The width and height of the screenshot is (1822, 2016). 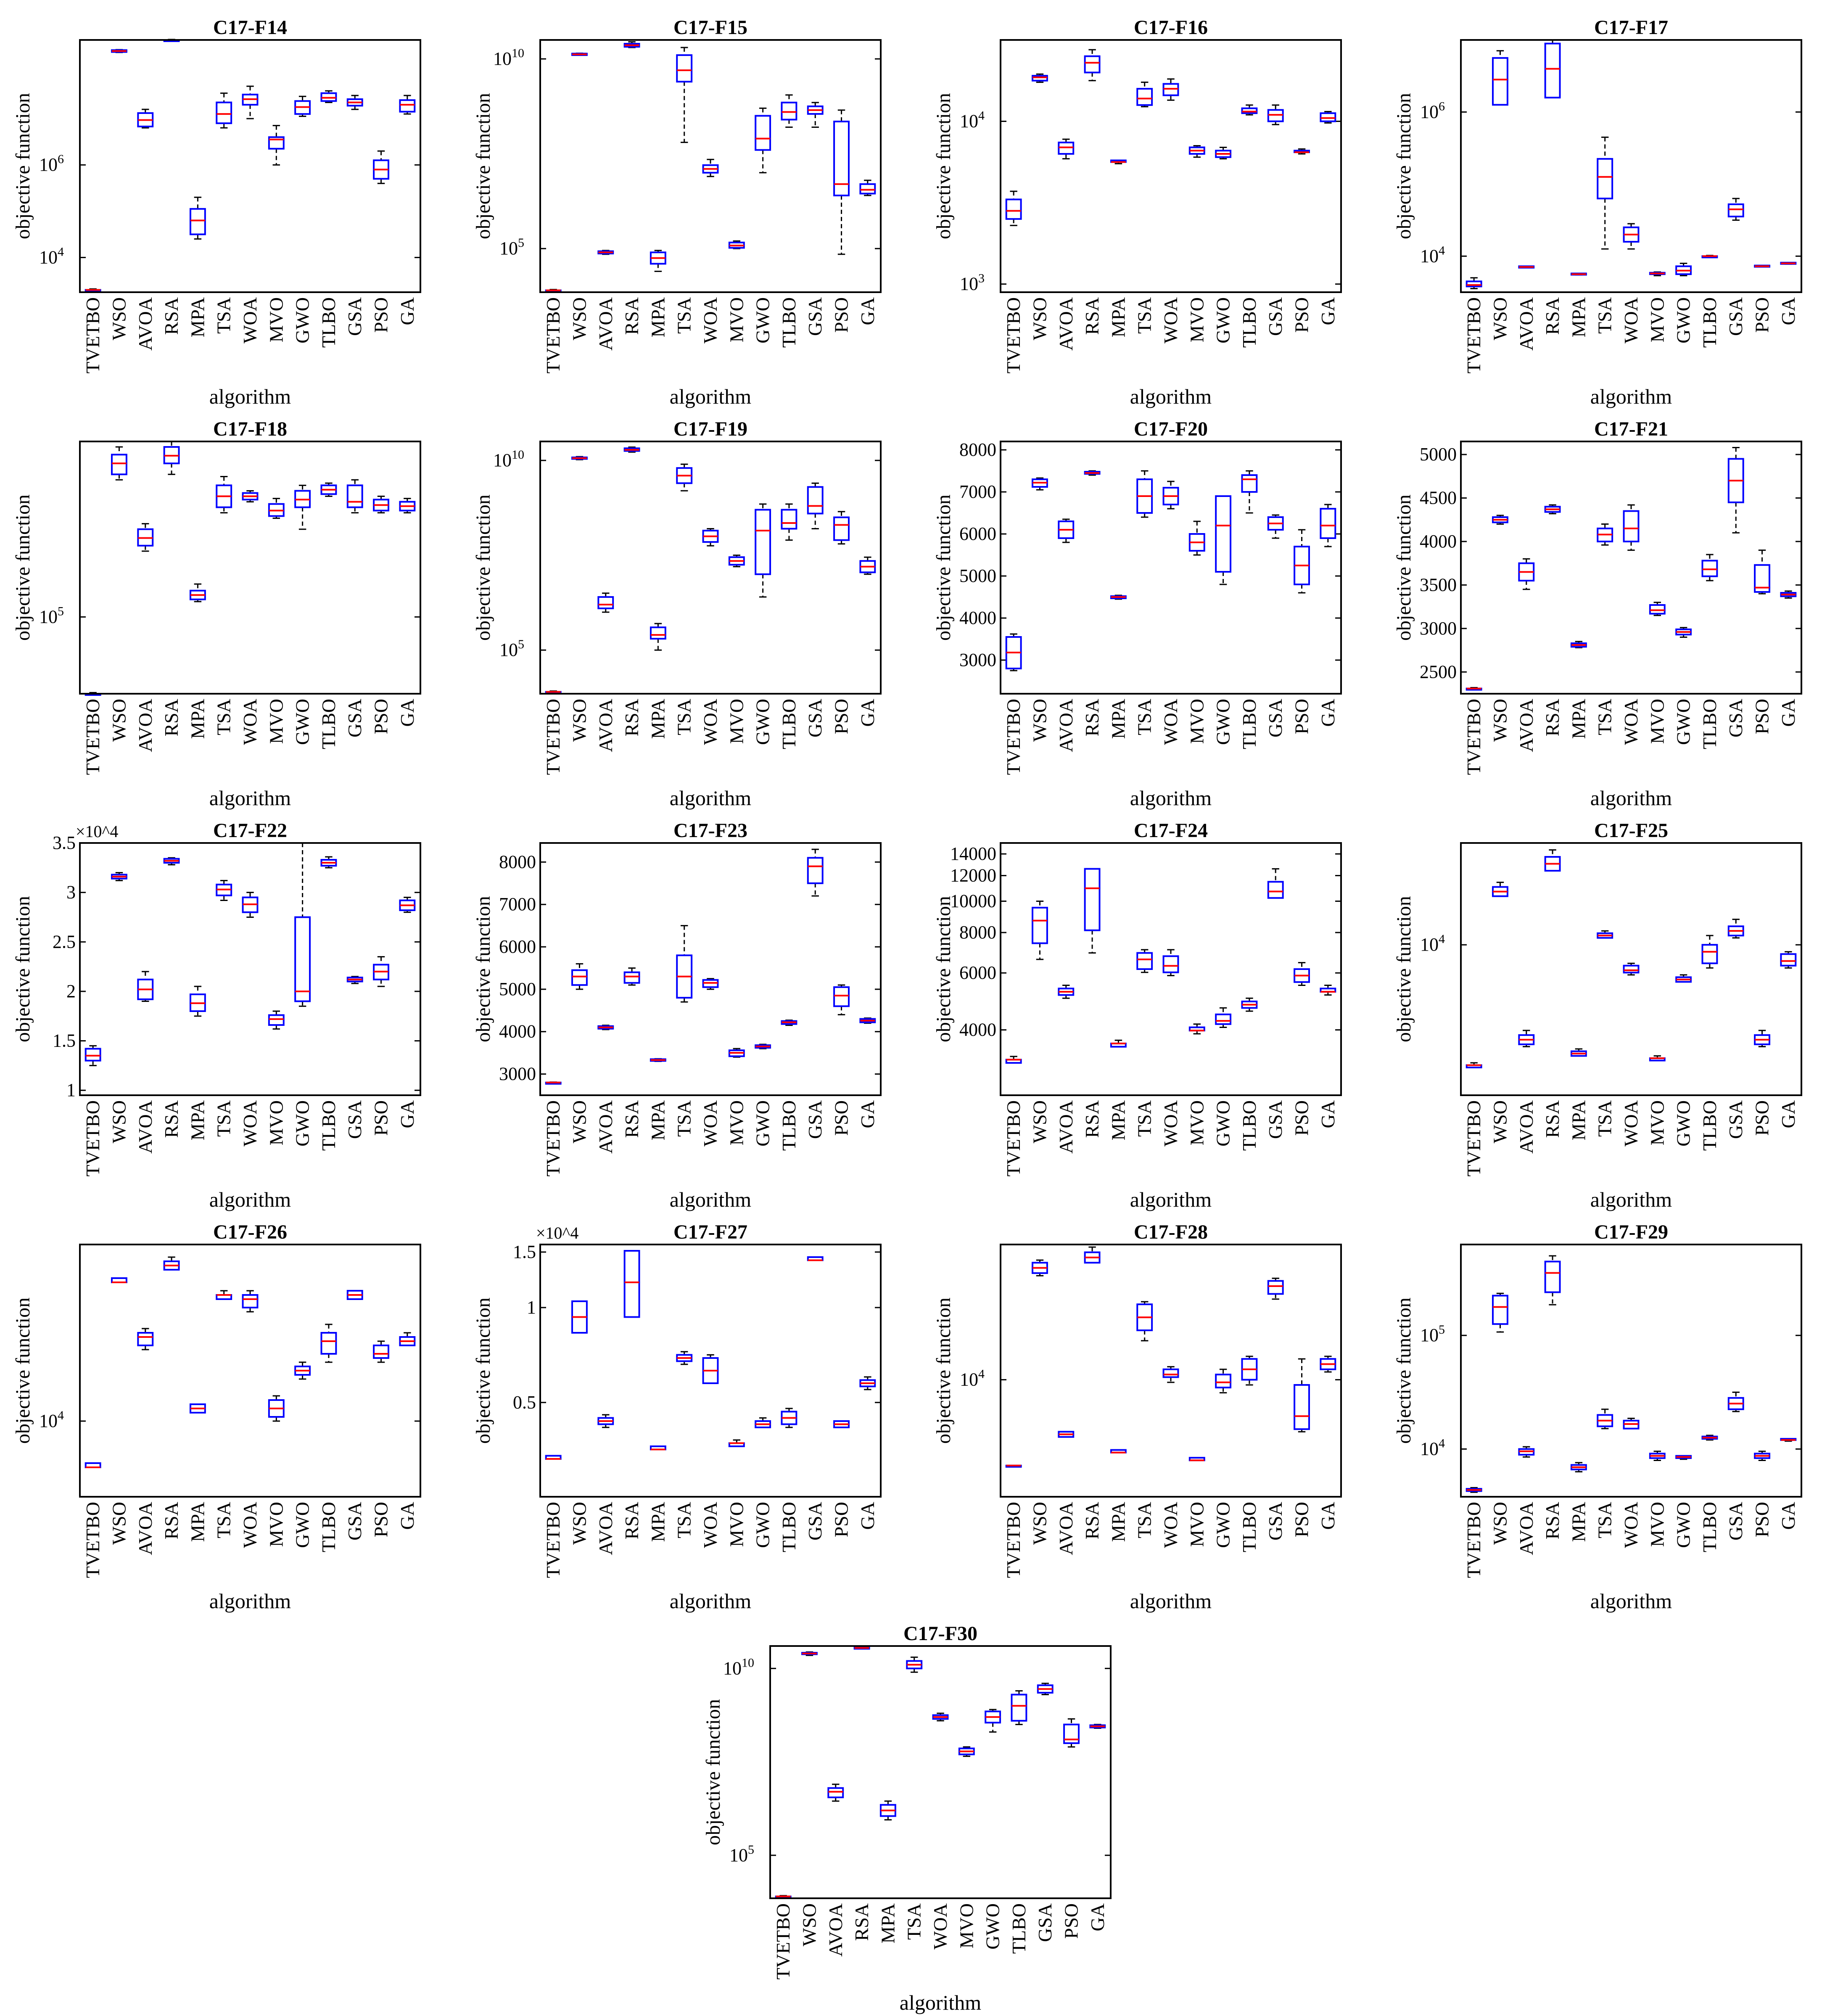 What do you see at coordinates (1631, 1371) in the screenshot?
I see `plot-frame` at bounding box center [1631, 1371].